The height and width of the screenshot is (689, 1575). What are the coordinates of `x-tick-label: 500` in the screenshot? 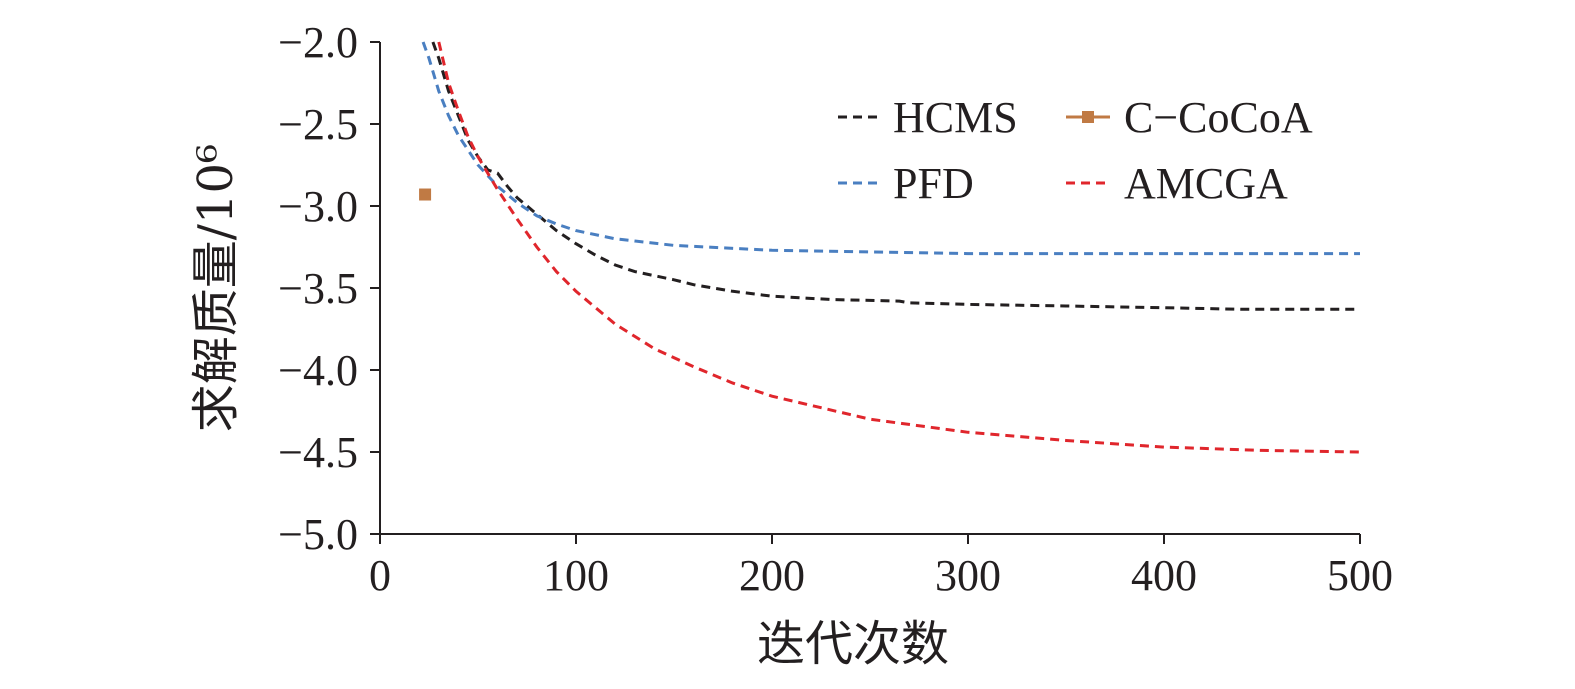 It's located at (1360, 575).